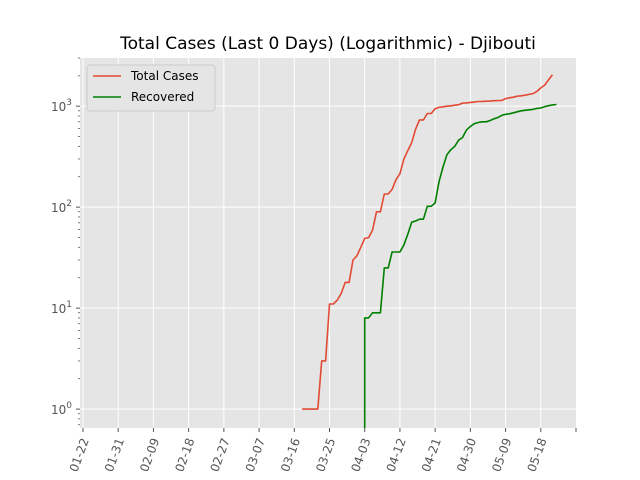 This screenshot has height=480, width=640. What do you see at coordinates (61, 409) in the screenshot?
I see `y-tick-label: 10⁰` at bounding box center [61, 409].